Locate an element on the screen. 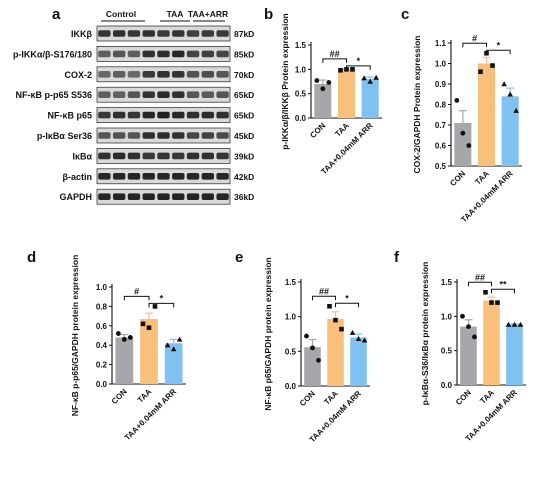 Image resolution: width=550 pixels, height=493 pixels. blot-kd-label: 36kD is located at coordinates (244, 197).